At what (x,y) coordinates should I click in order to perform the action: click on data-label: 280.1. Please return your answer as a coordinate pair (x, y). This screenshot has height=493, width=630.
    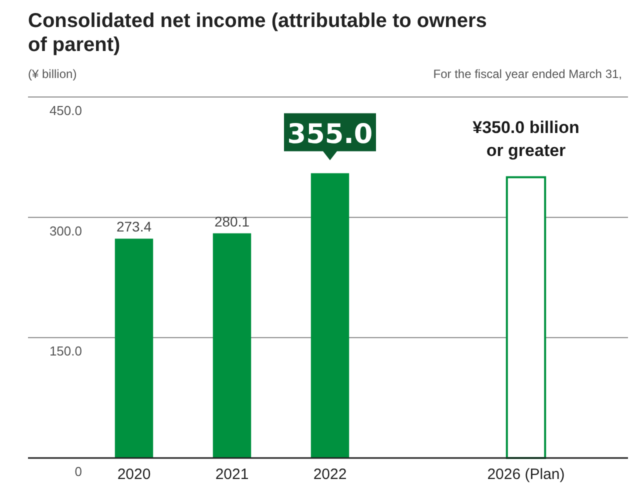
    Looking at the image, I should click on (232, 221).